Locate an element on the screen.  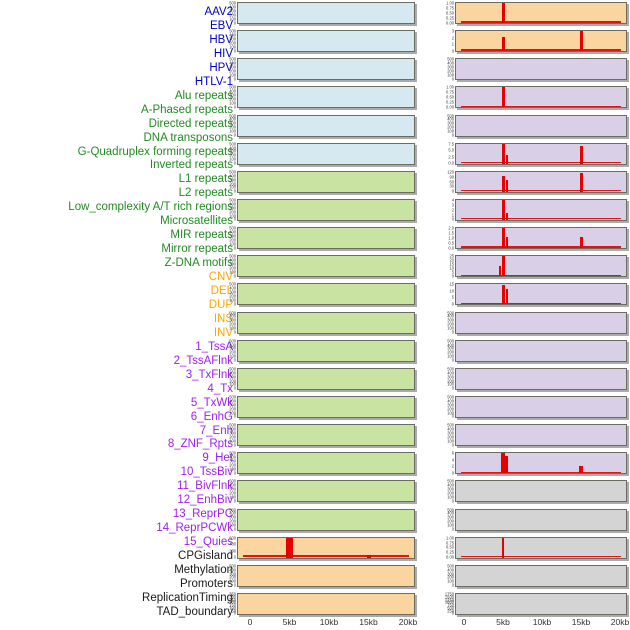
panel-cnv: 600 400 200 0 is located at coordinates (322, 548).